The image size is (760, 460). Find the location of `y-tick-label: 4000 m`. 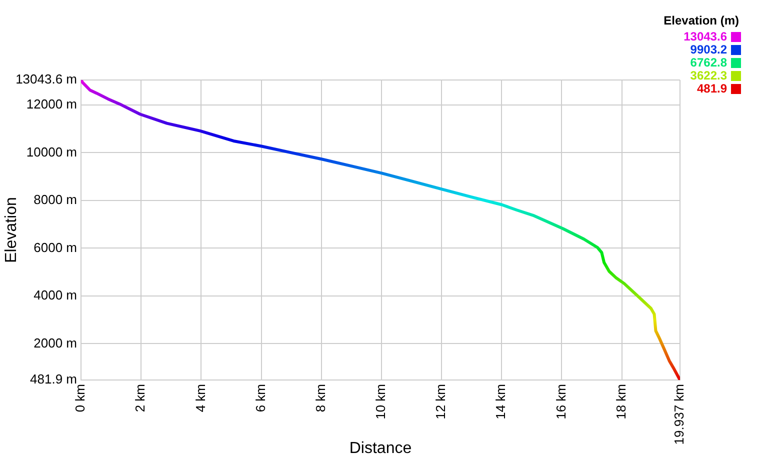

y-tick-label: 4000 m is located at coordinates (55, 295).